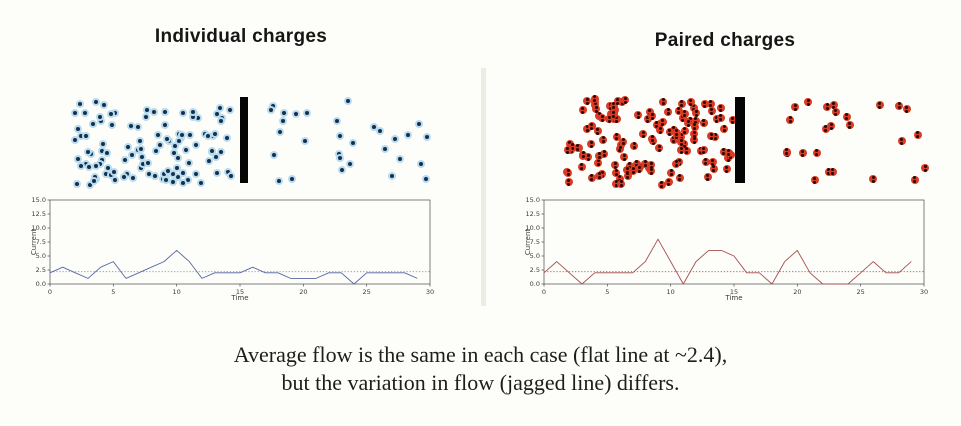 This screenshot has width=961, height=426. What do you see at coordinates (924, 292) in the screenshot?
I see `x-tick-label: 30` at bounding box center [924, 292].